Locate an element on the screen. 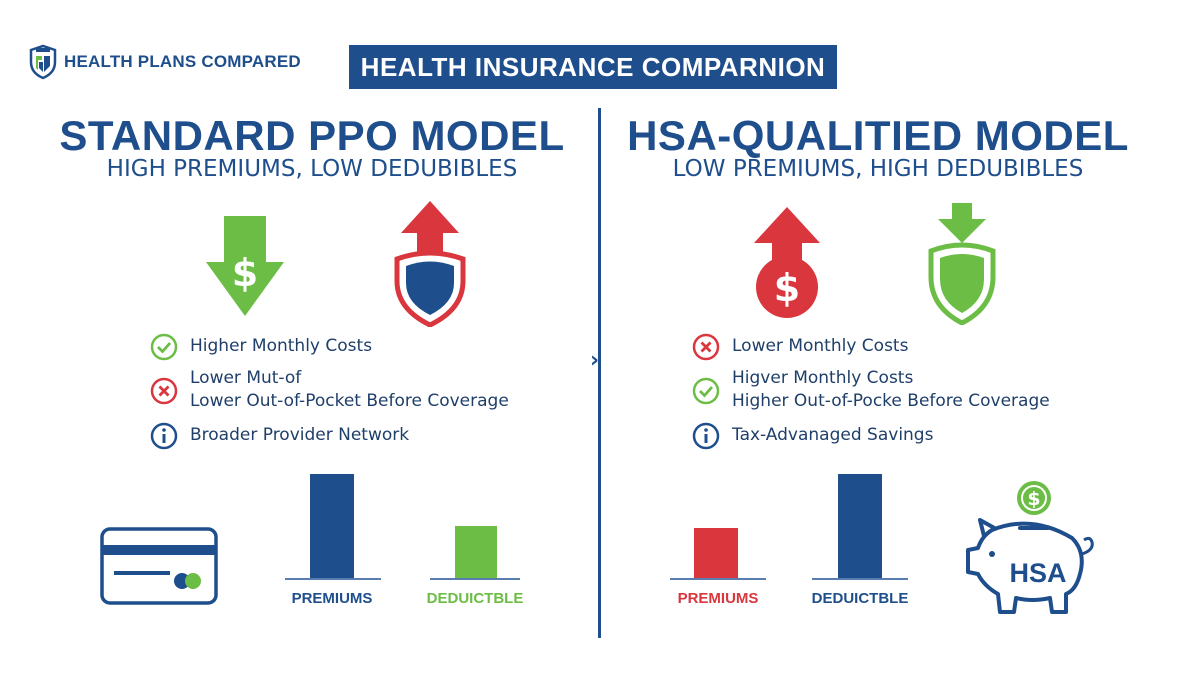 This screenshot has height=686, width=1200. left-panel-title: STANDARD PPO MODEL is located at coordinates (312, 135).